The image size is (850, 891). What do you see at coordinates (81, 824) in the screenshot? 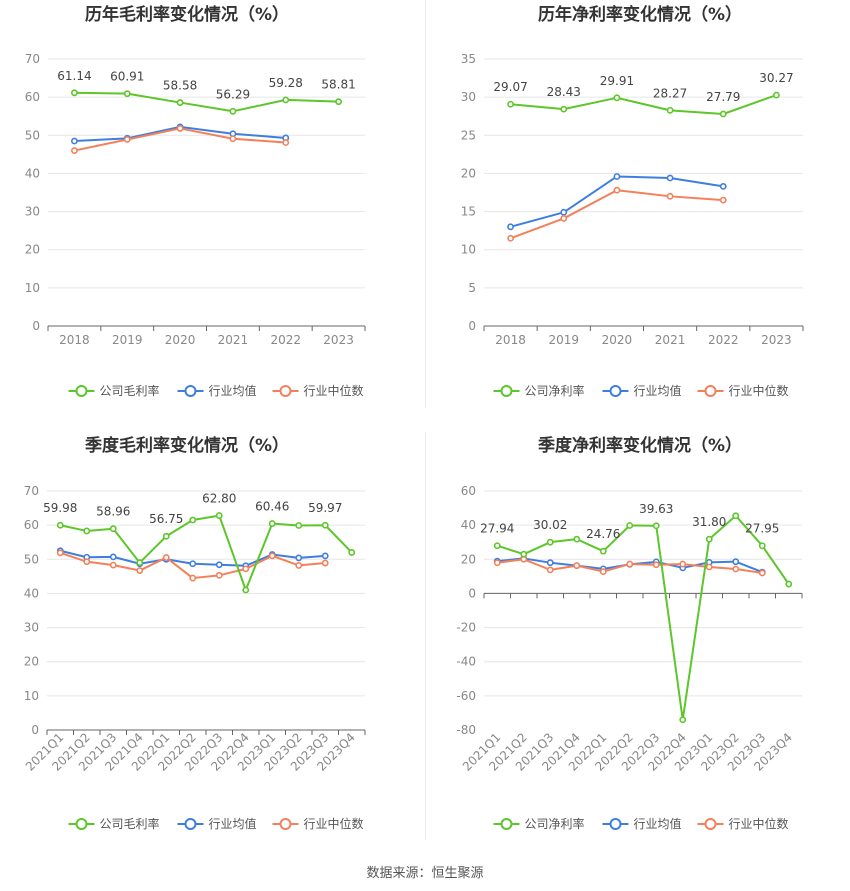
I see `legend-marker-company` at bounding box center [81, 824].